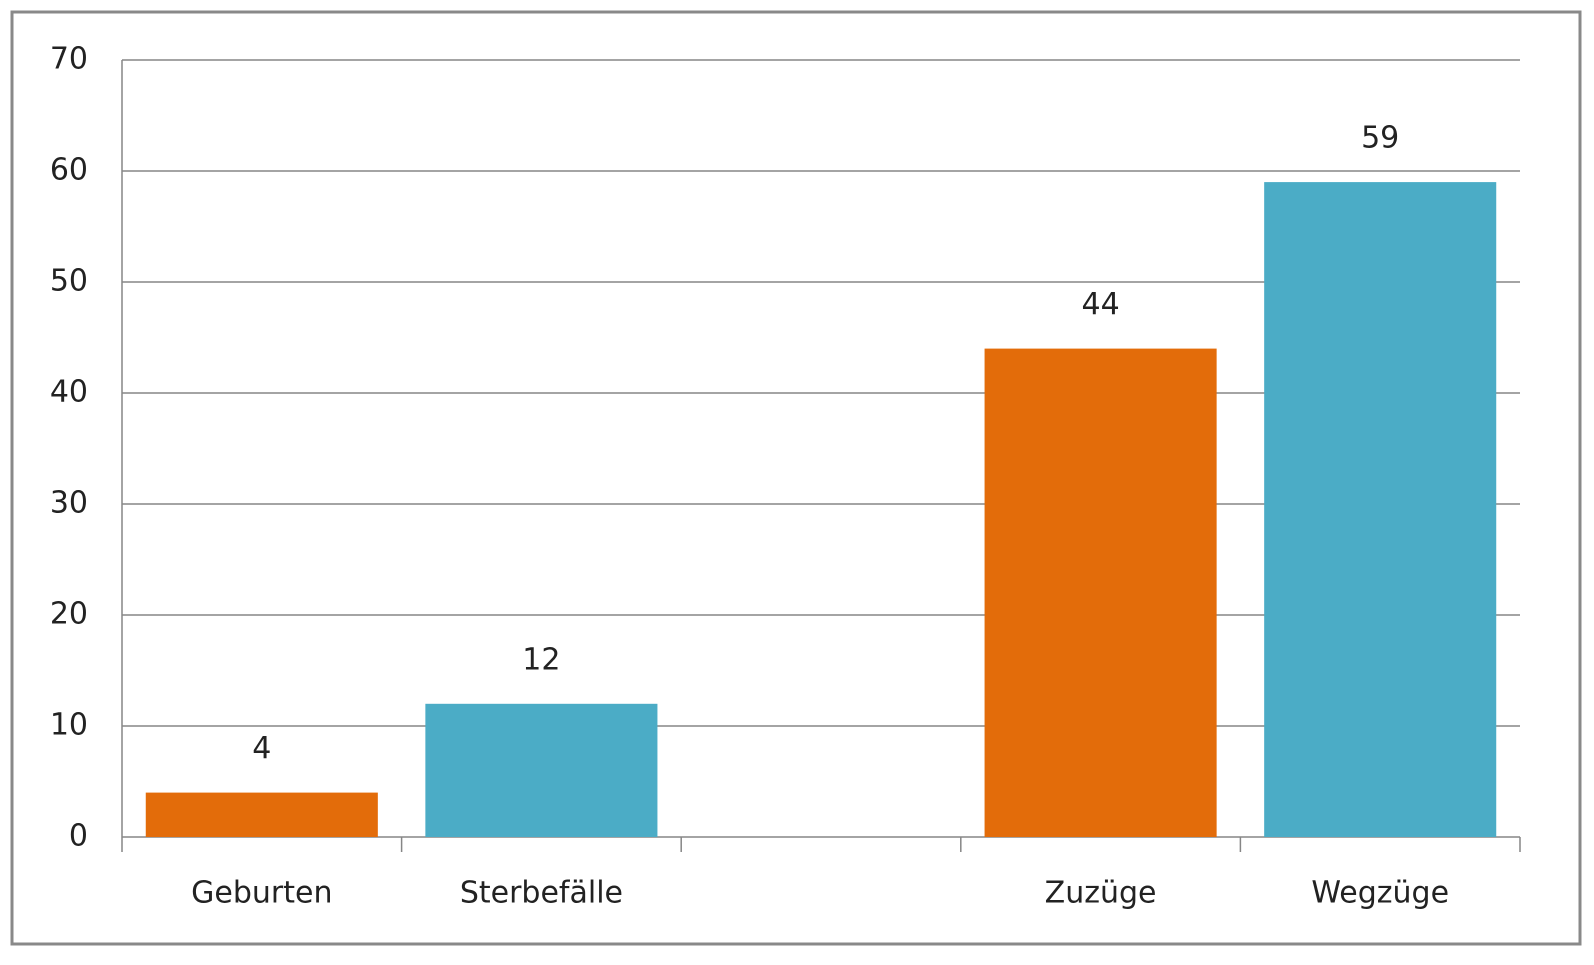 The image size is (1594, 965). Describe the element at coordinates (78, 836) in the screenshot. I see `y-tick-label: 0` at that location.